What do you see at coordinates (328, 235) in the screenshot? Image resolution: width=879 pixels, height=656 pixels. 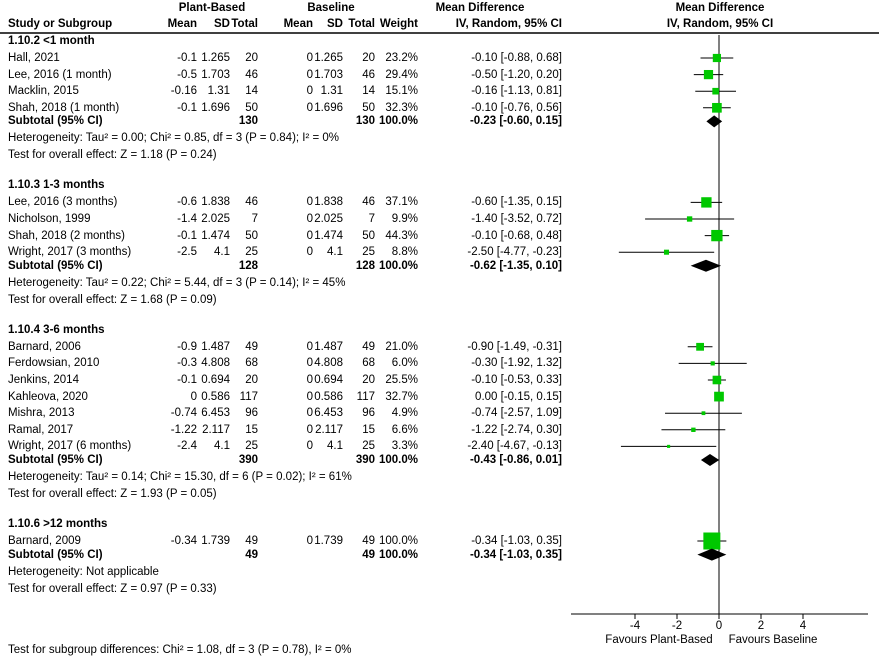 I see `study-cell: 1.474` at bounding box center [328, 235].